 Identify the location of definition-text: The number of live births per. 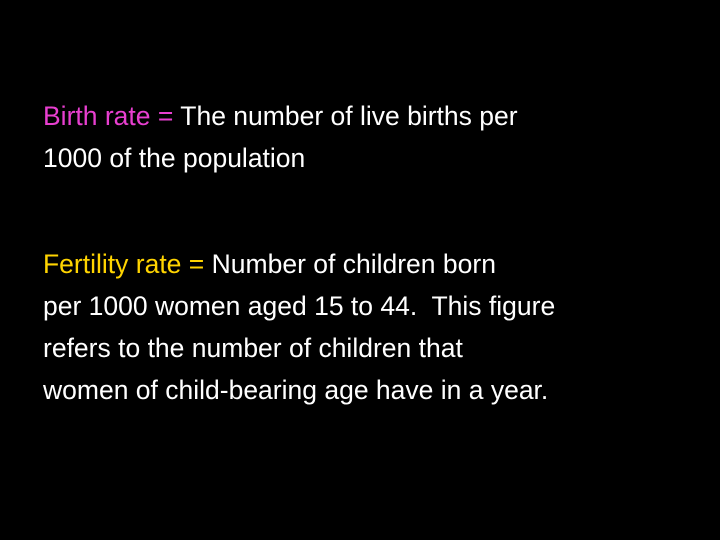
(349, 116).